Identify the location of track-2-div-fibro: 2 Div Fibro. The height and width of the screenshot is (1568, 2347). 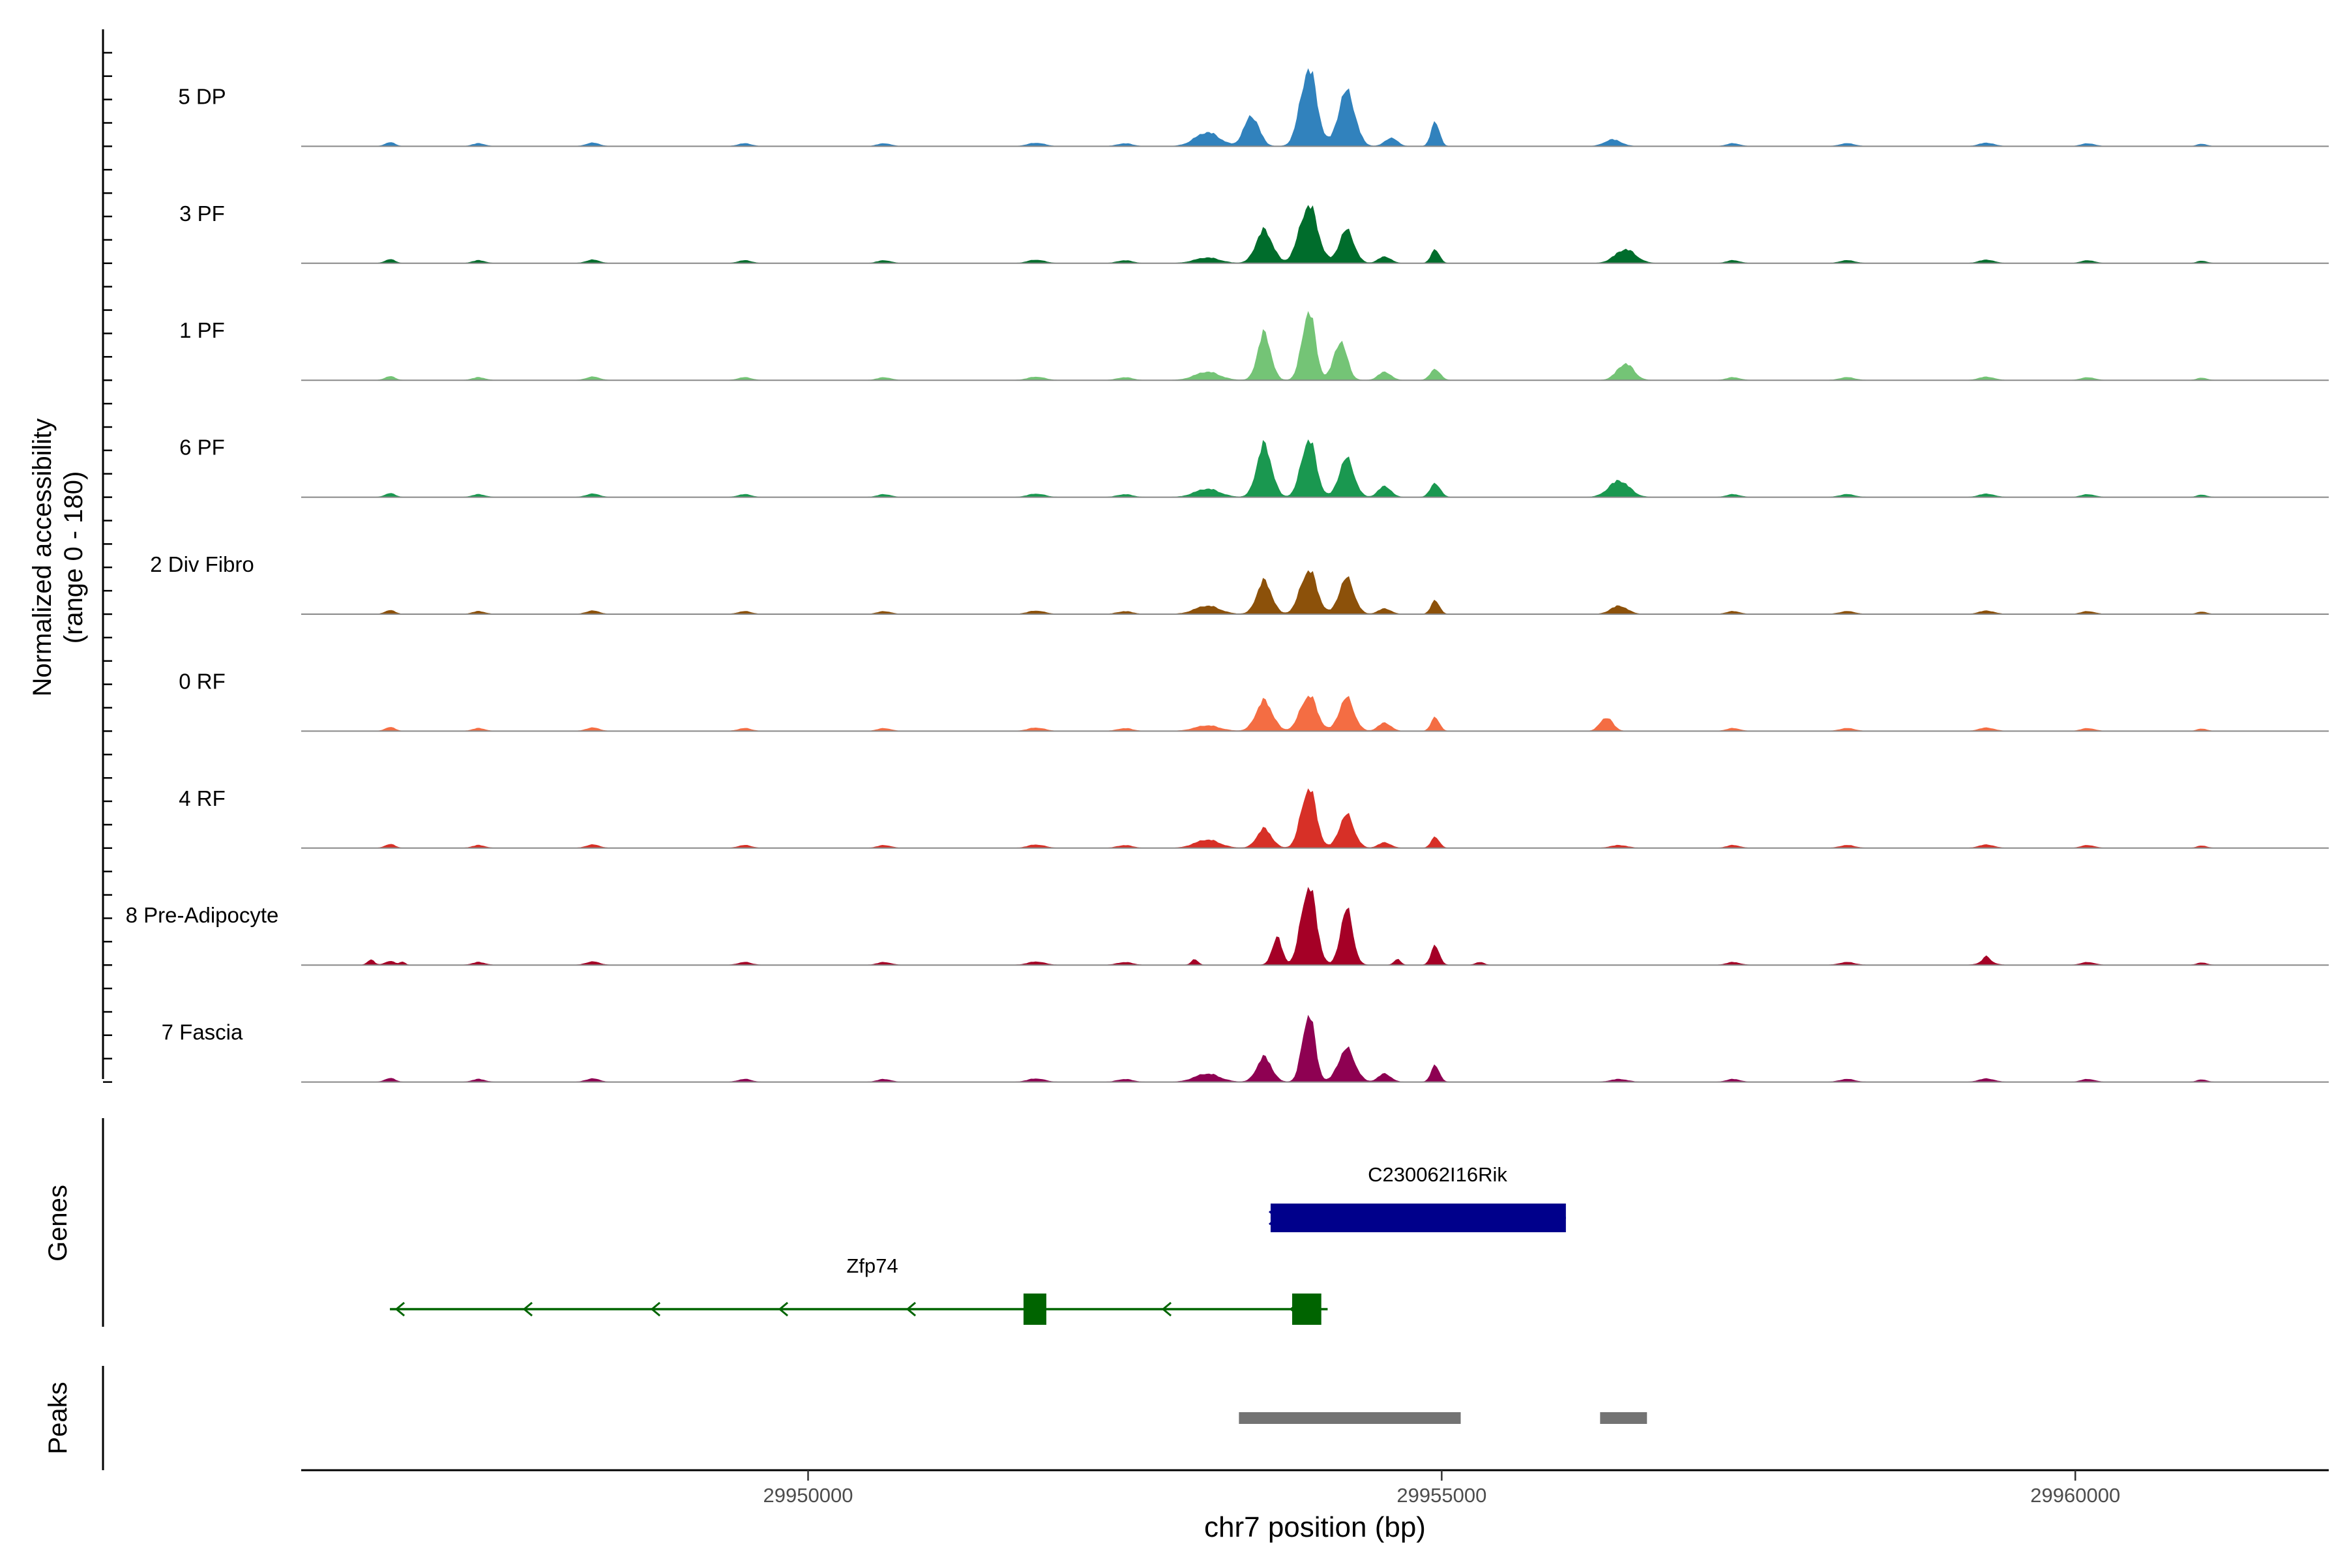
(1239, 584).